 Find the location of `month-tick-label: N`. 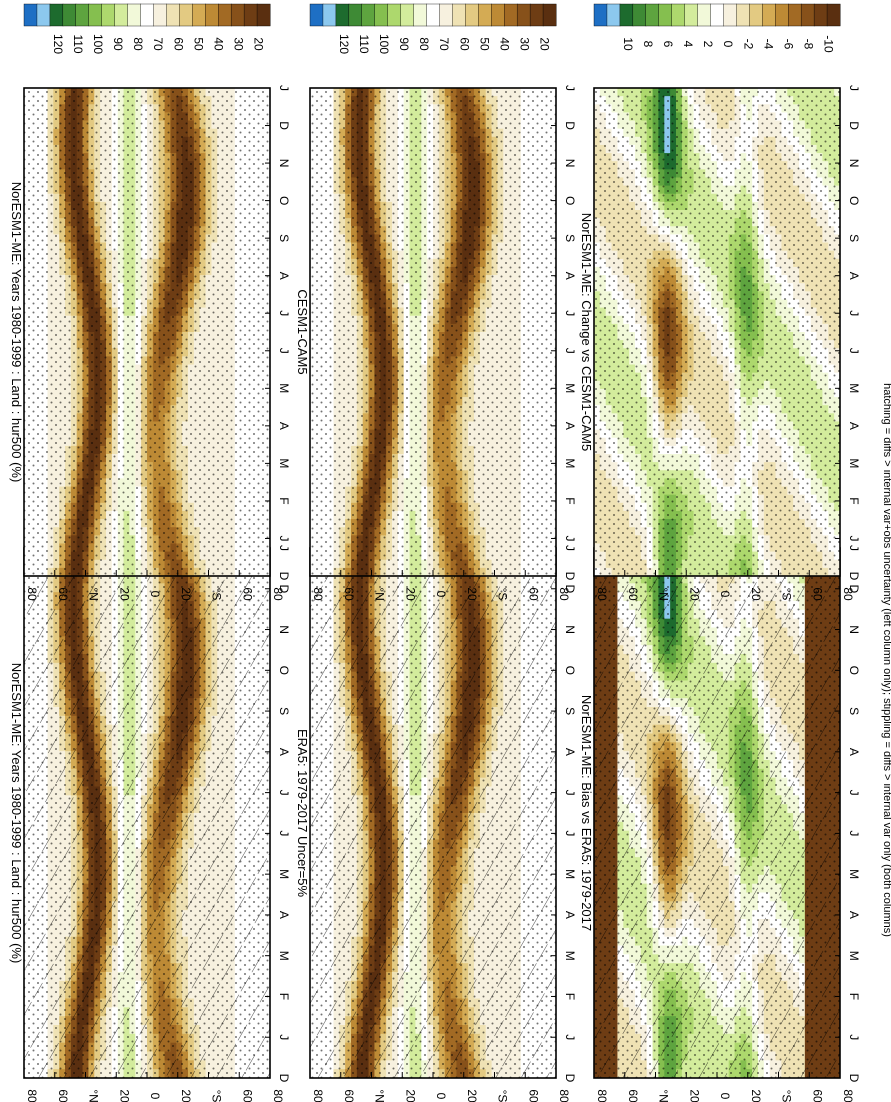

month-tick-label: N is located at coordinates (284, 629).